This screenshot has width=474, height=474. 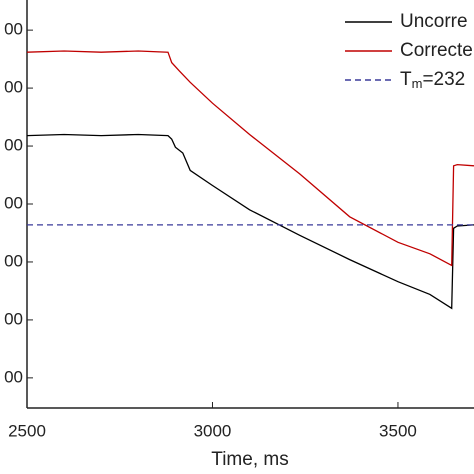 What do you see at coordinates (406, 79) in the screenshot?
I see `legend-text: T` at bounding box center [406, 79].